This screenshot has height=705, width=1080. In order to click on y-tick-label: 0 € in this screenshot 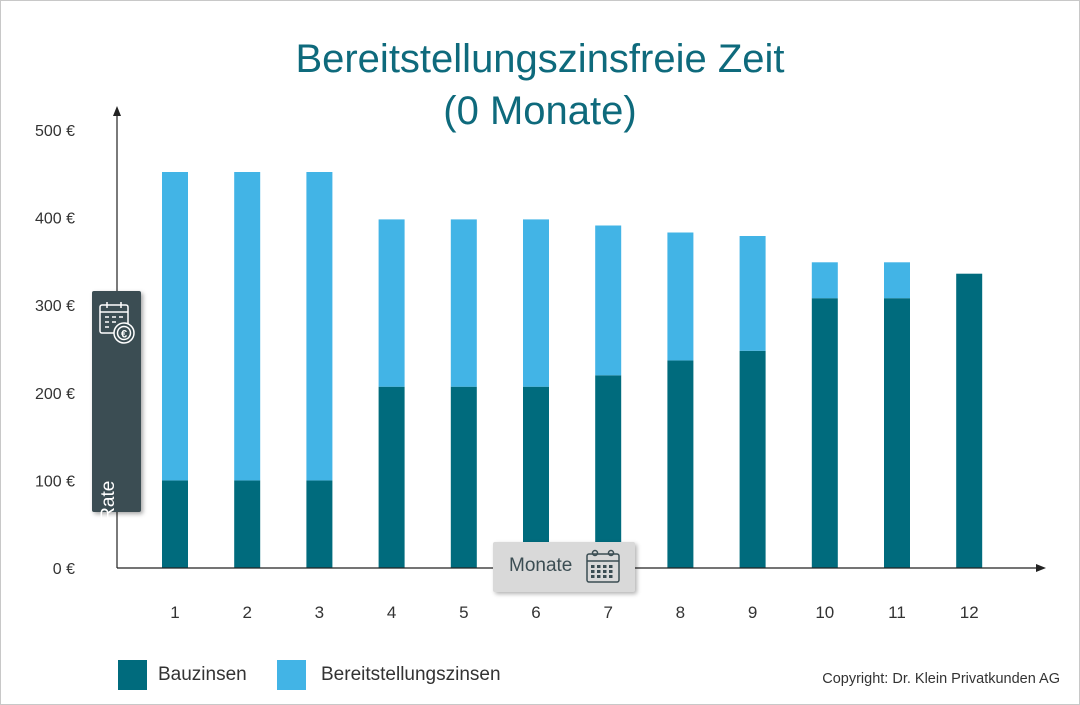, I will do `click(64, 569)`.